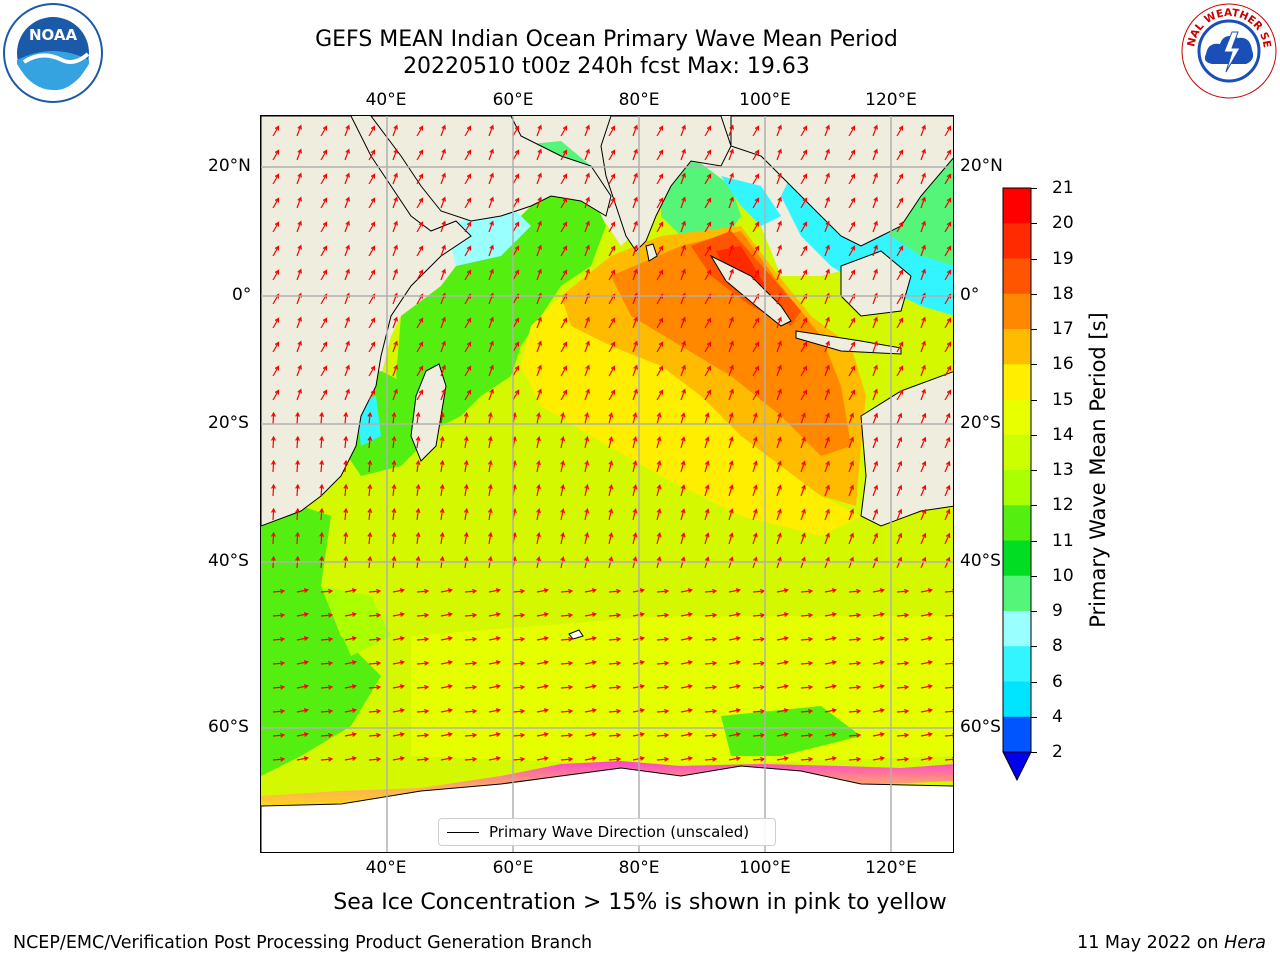  What do you see at coordinates (491, 169) in the screenshot?
I see `arabia-land` at bounding box center [491, 169].